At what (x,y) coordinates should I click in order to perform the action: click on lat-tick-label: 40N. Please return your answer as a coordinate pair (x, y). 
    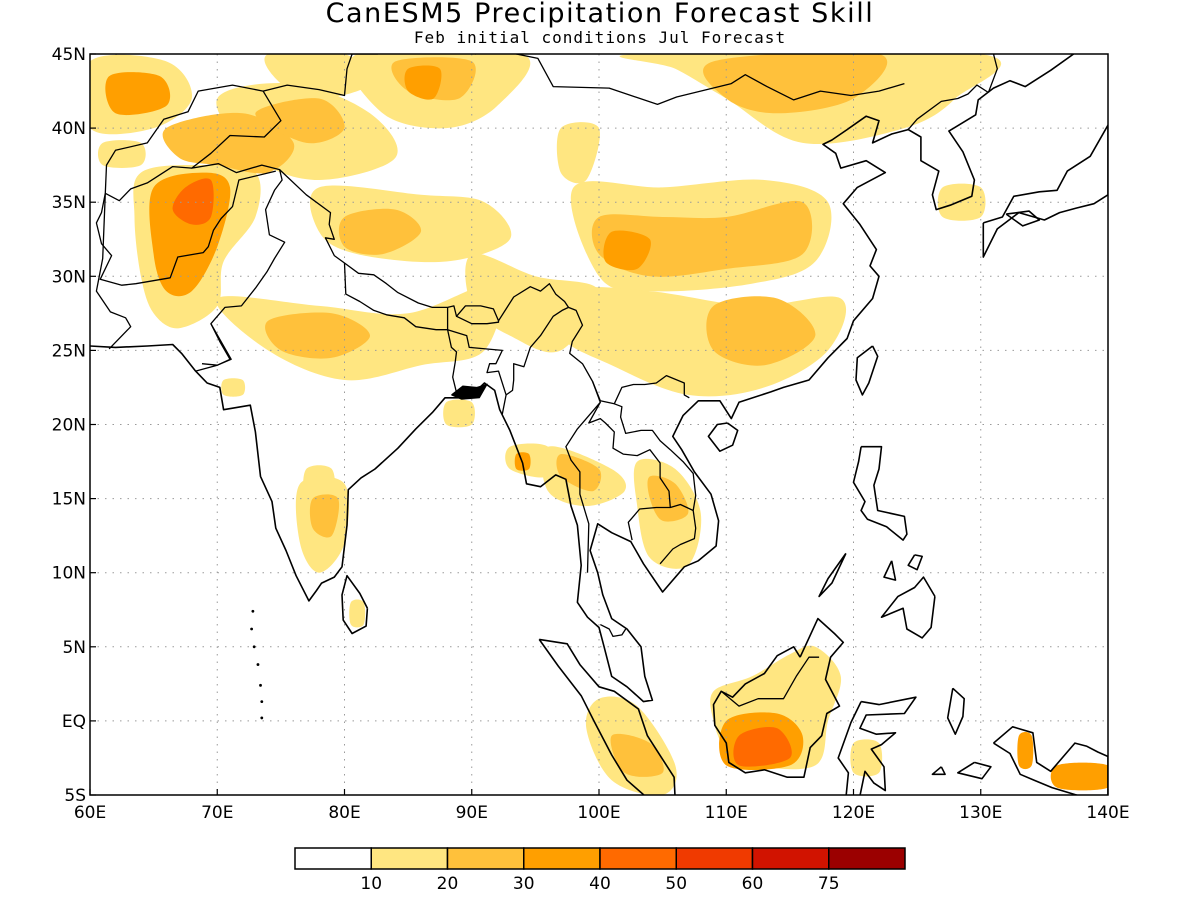
    Looking at the image, I should click on (69, 129).